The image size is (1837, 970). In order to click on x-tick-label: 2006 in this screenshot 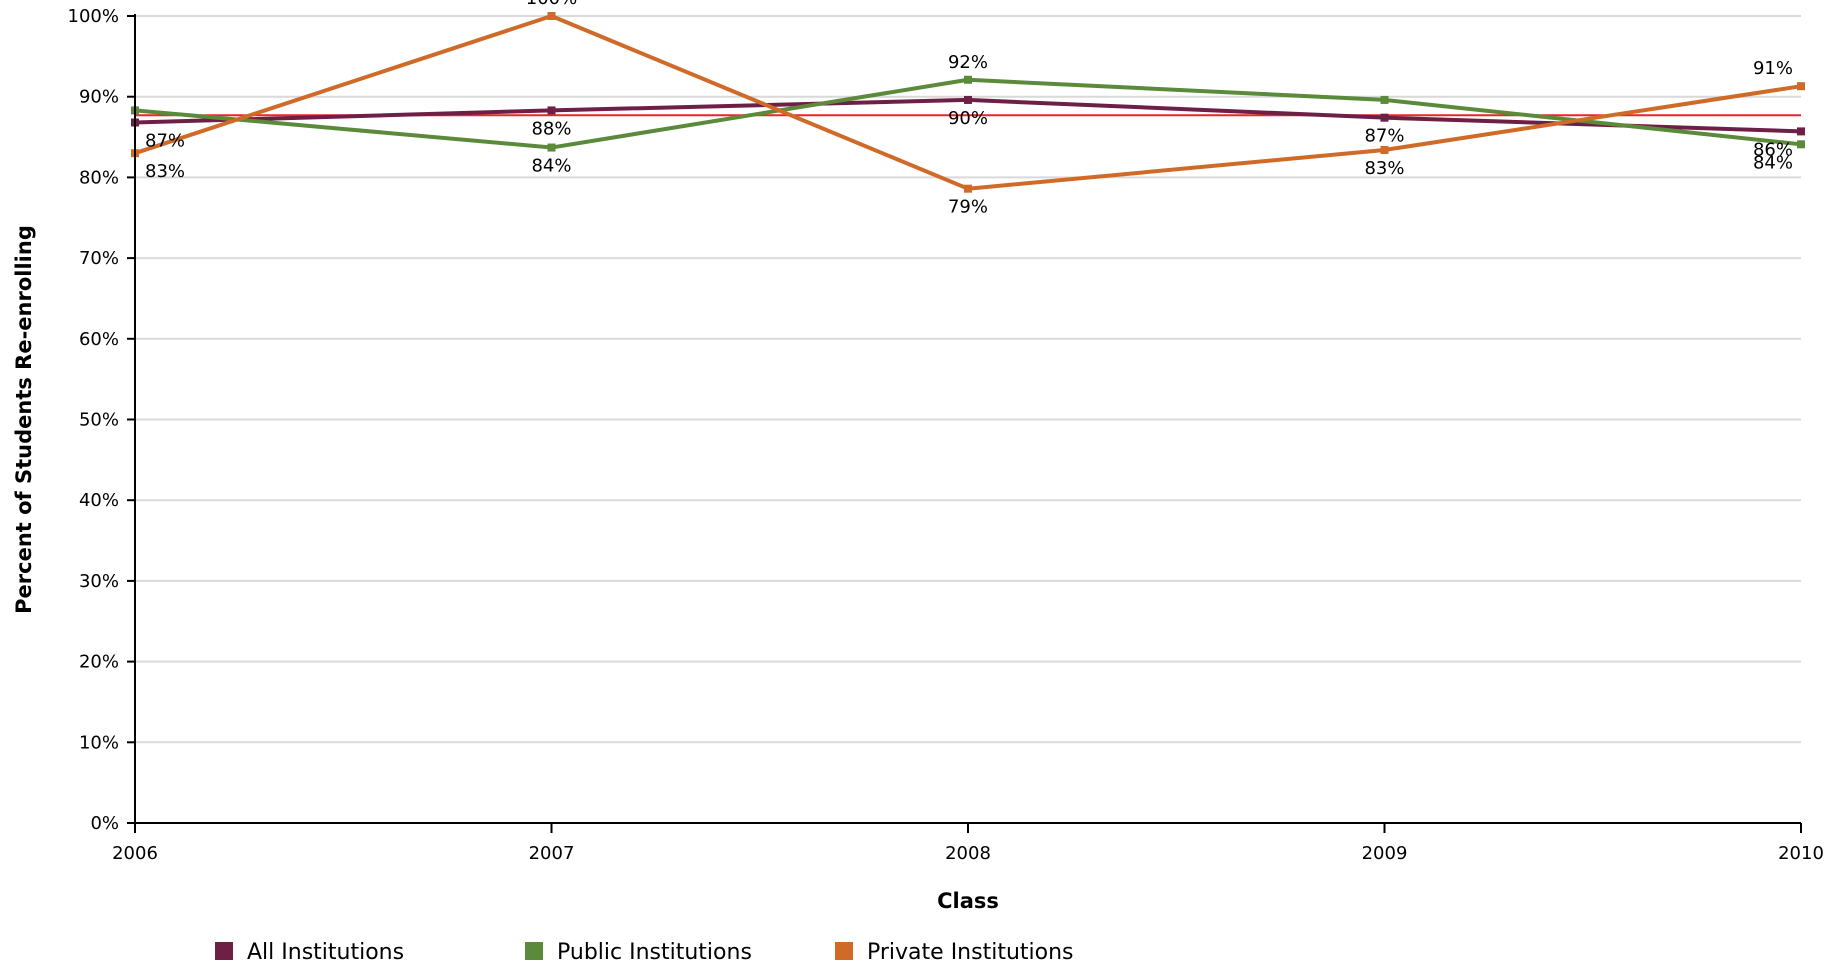, I will do `click(135, 853)`.